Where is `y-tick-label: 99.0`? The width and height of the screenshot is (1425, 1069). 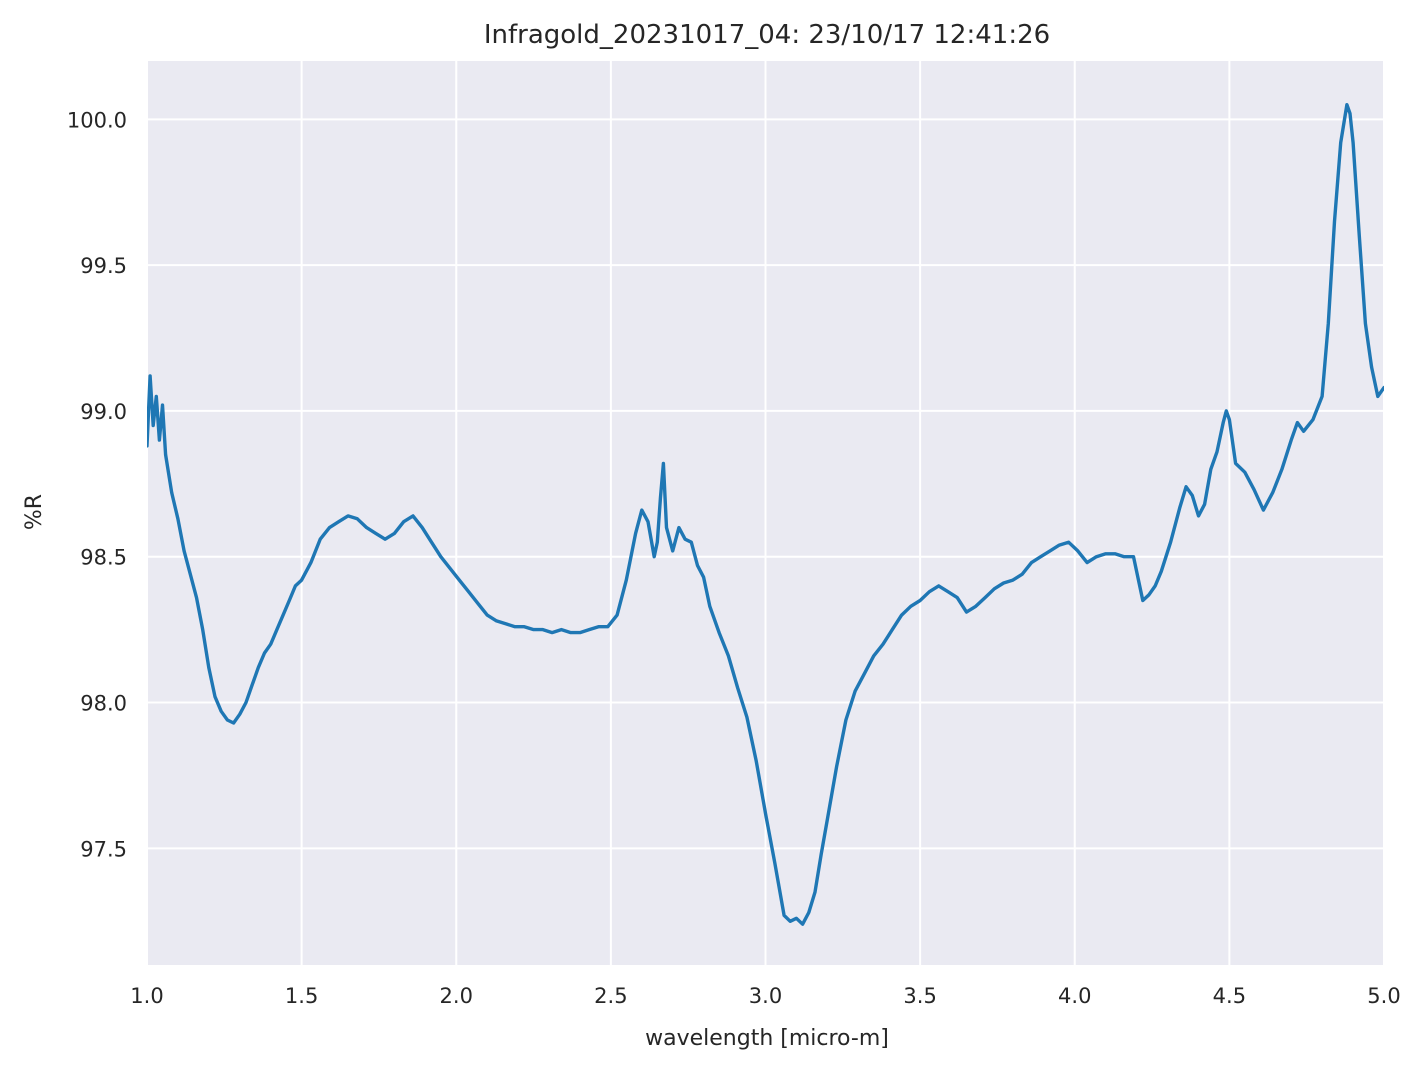
y-tick-label: 99.0 is located at coordinates (103, 412).